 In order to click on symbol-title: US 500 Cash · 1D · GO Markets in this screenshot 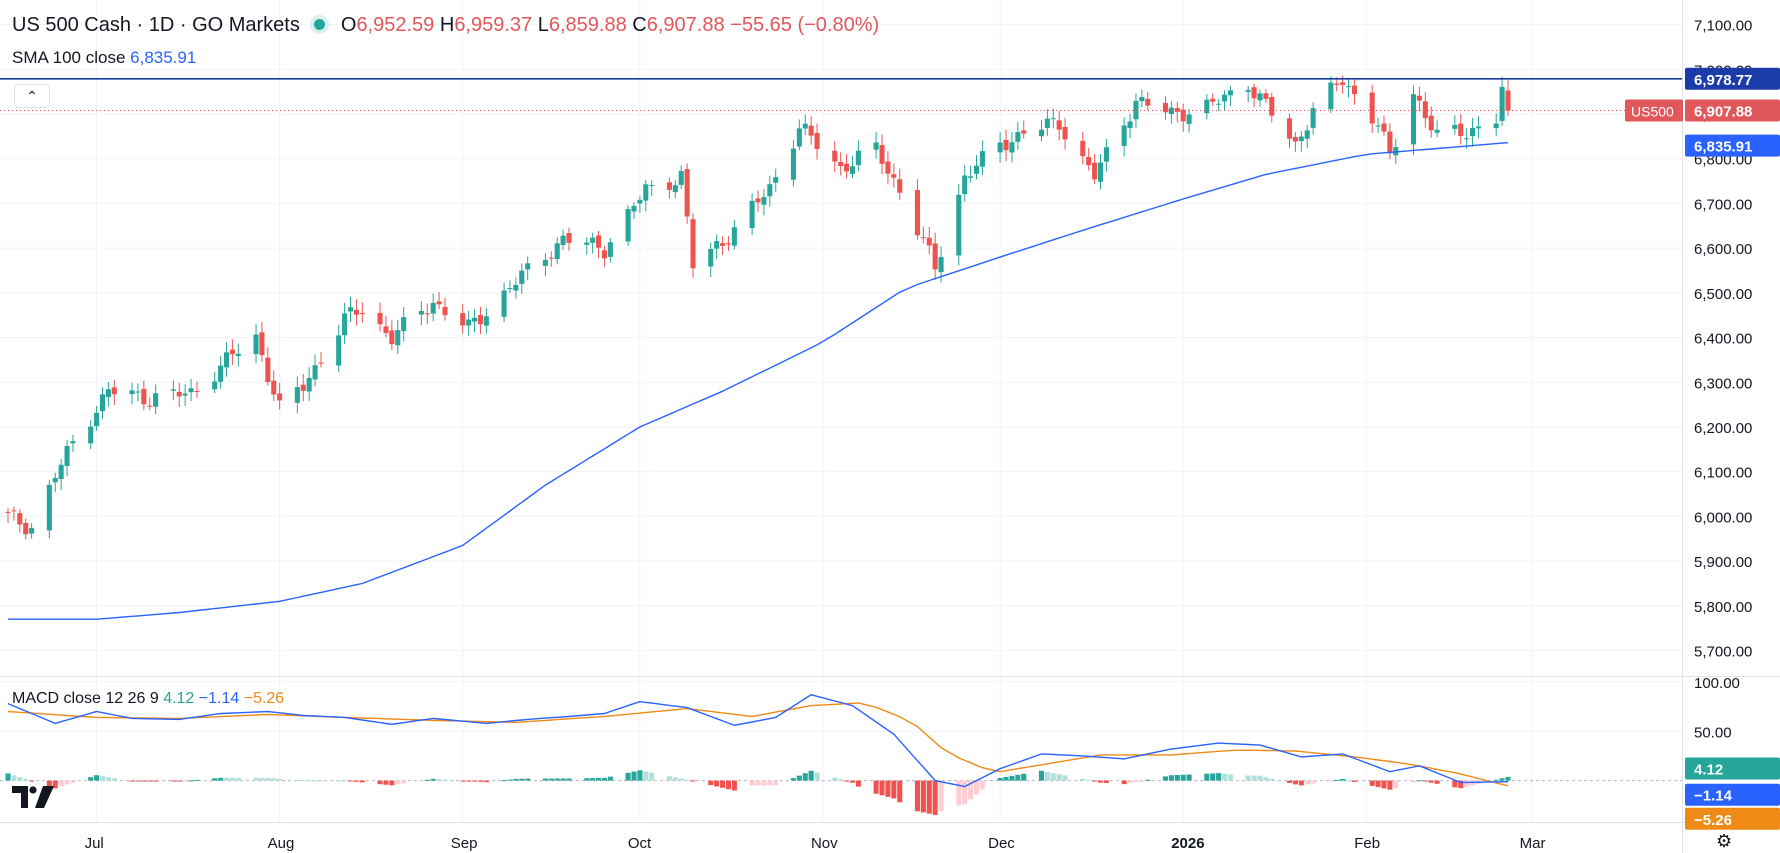, I will do `click(156, 25)`.